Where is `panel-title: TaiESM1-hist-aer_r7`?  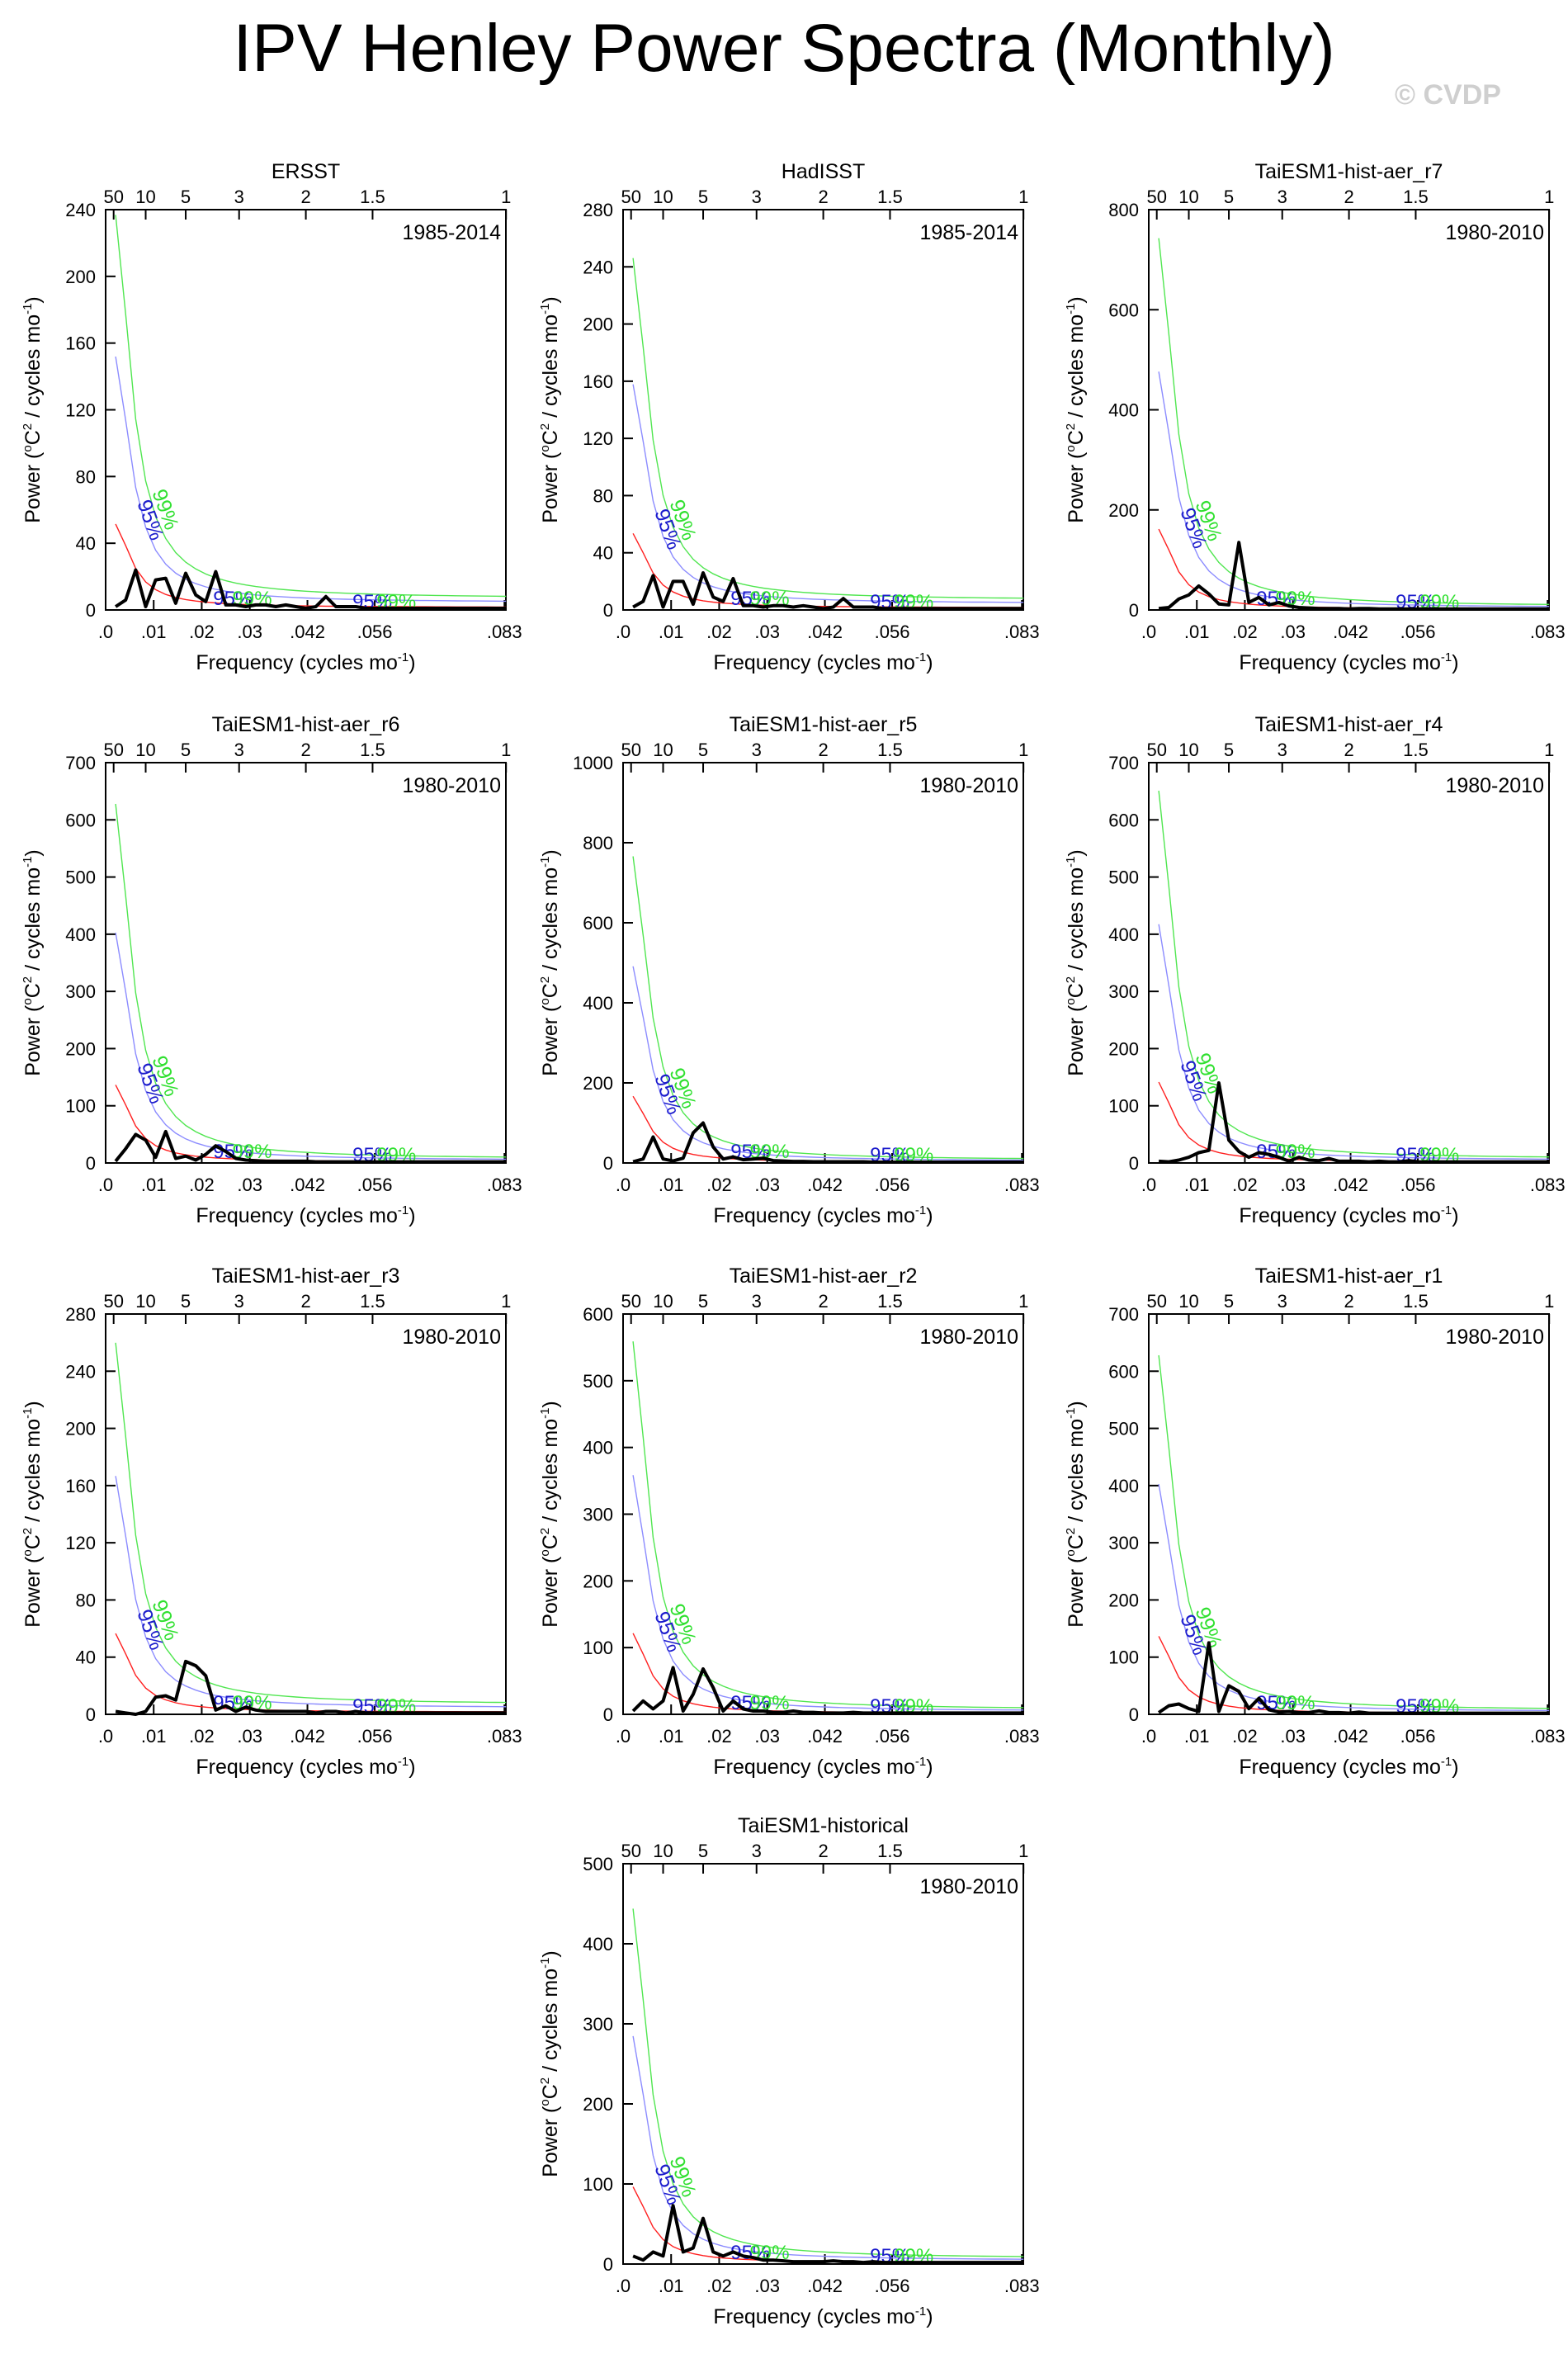 panel-title: TaiESM1-hist-aer_r7 is located at coordinates (1349, 171).